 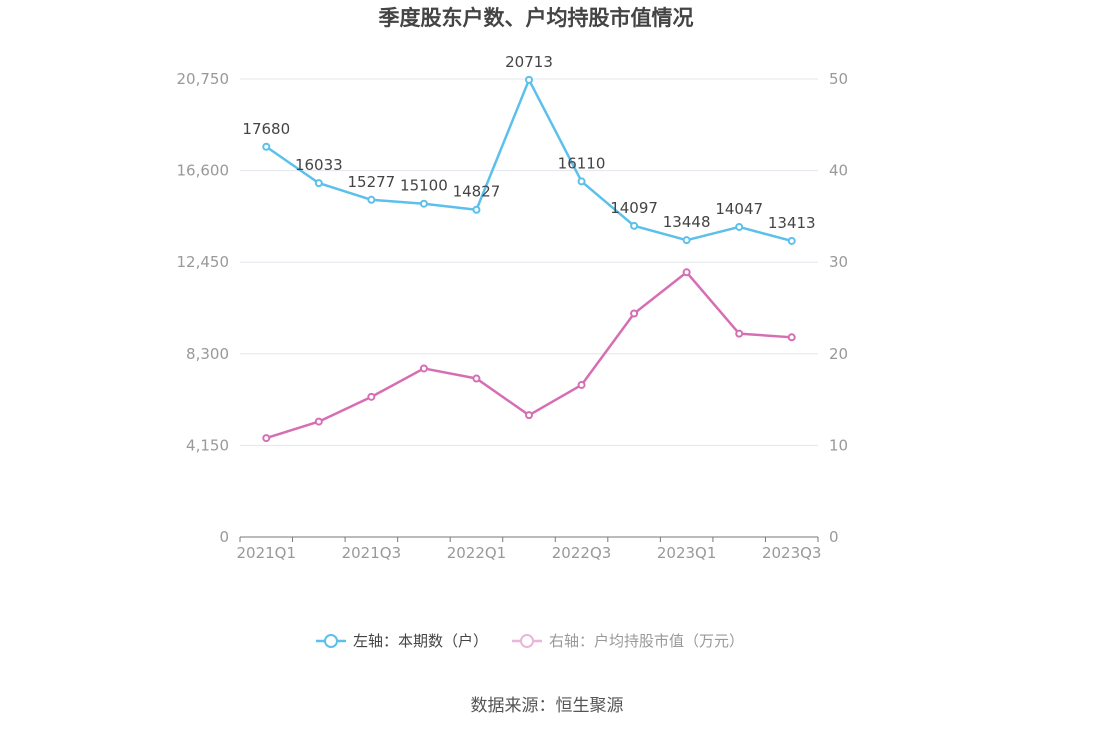 I want to click on data-label: 16033, so click(x=319, y=165).